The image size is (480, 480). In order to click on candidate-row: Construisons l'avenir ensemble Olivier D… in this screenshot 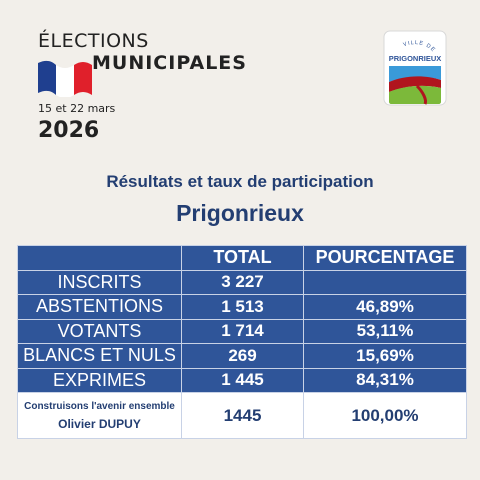, I will do `click(242, 415)`.